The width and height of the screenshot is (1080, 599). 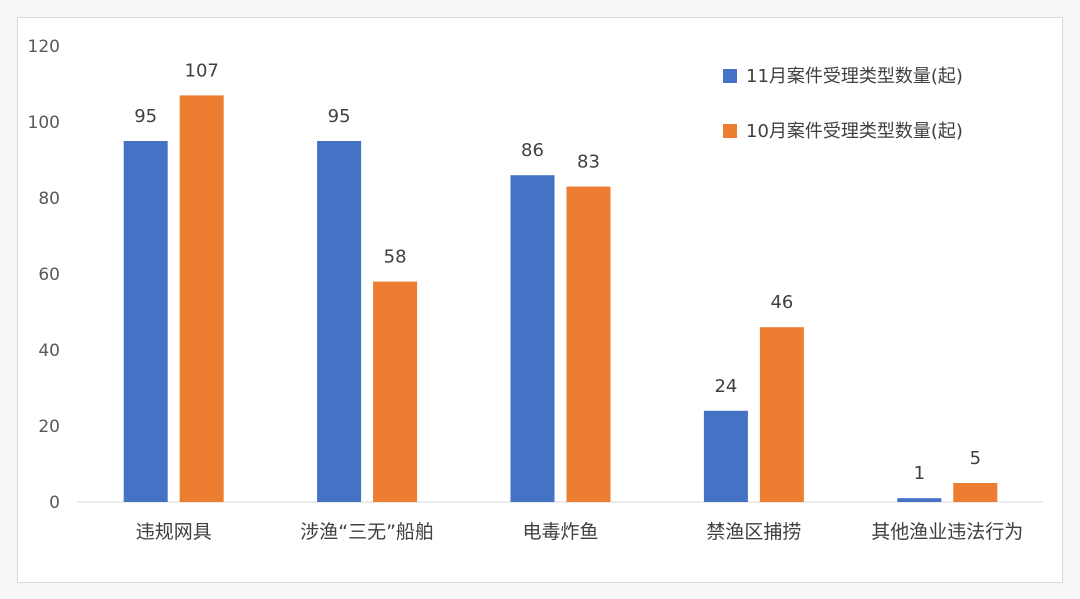 I want to click on legend-label: 11月案件受理类型数量(起), so click(x=854, y=76).